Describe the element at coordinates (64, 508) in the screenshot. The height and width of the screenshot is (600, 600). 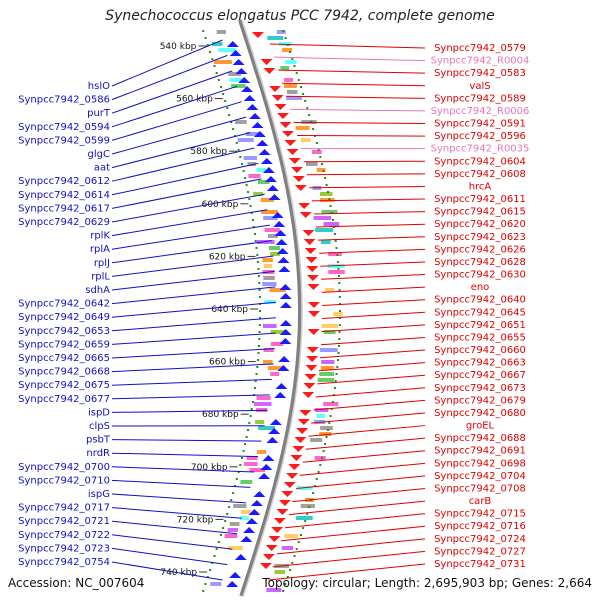
I see `left-gene-label: Synpcc7942_0717` at that location.